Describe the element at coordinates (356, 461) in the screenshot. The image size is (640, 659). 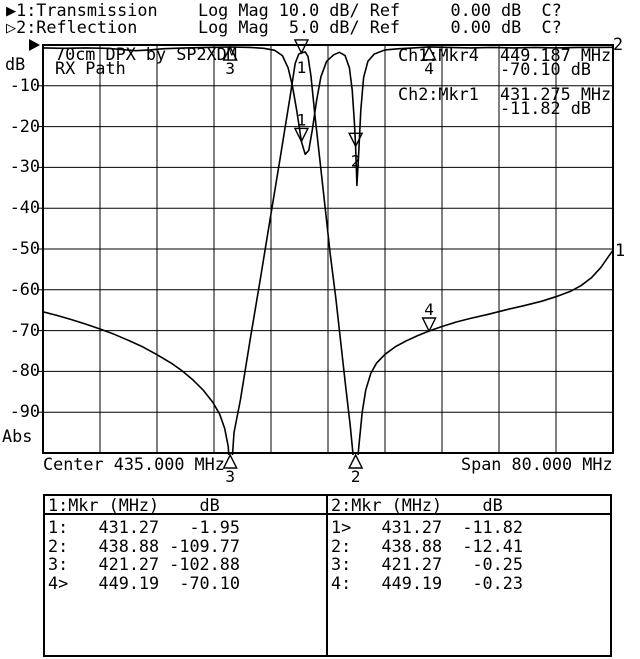
I see `marker-2-ch1-triangle` at that location.